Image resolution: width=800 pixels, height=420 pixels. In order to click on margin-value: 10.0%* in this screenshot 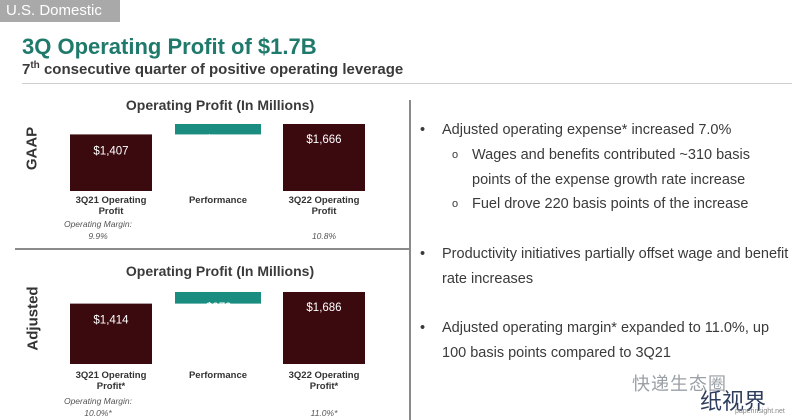, I will do `click(98, 413)`.